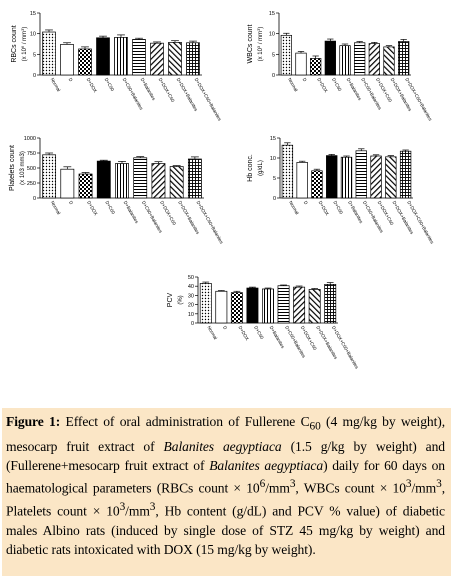  I want to click on y-tick-label: 15, so click(33, 14).